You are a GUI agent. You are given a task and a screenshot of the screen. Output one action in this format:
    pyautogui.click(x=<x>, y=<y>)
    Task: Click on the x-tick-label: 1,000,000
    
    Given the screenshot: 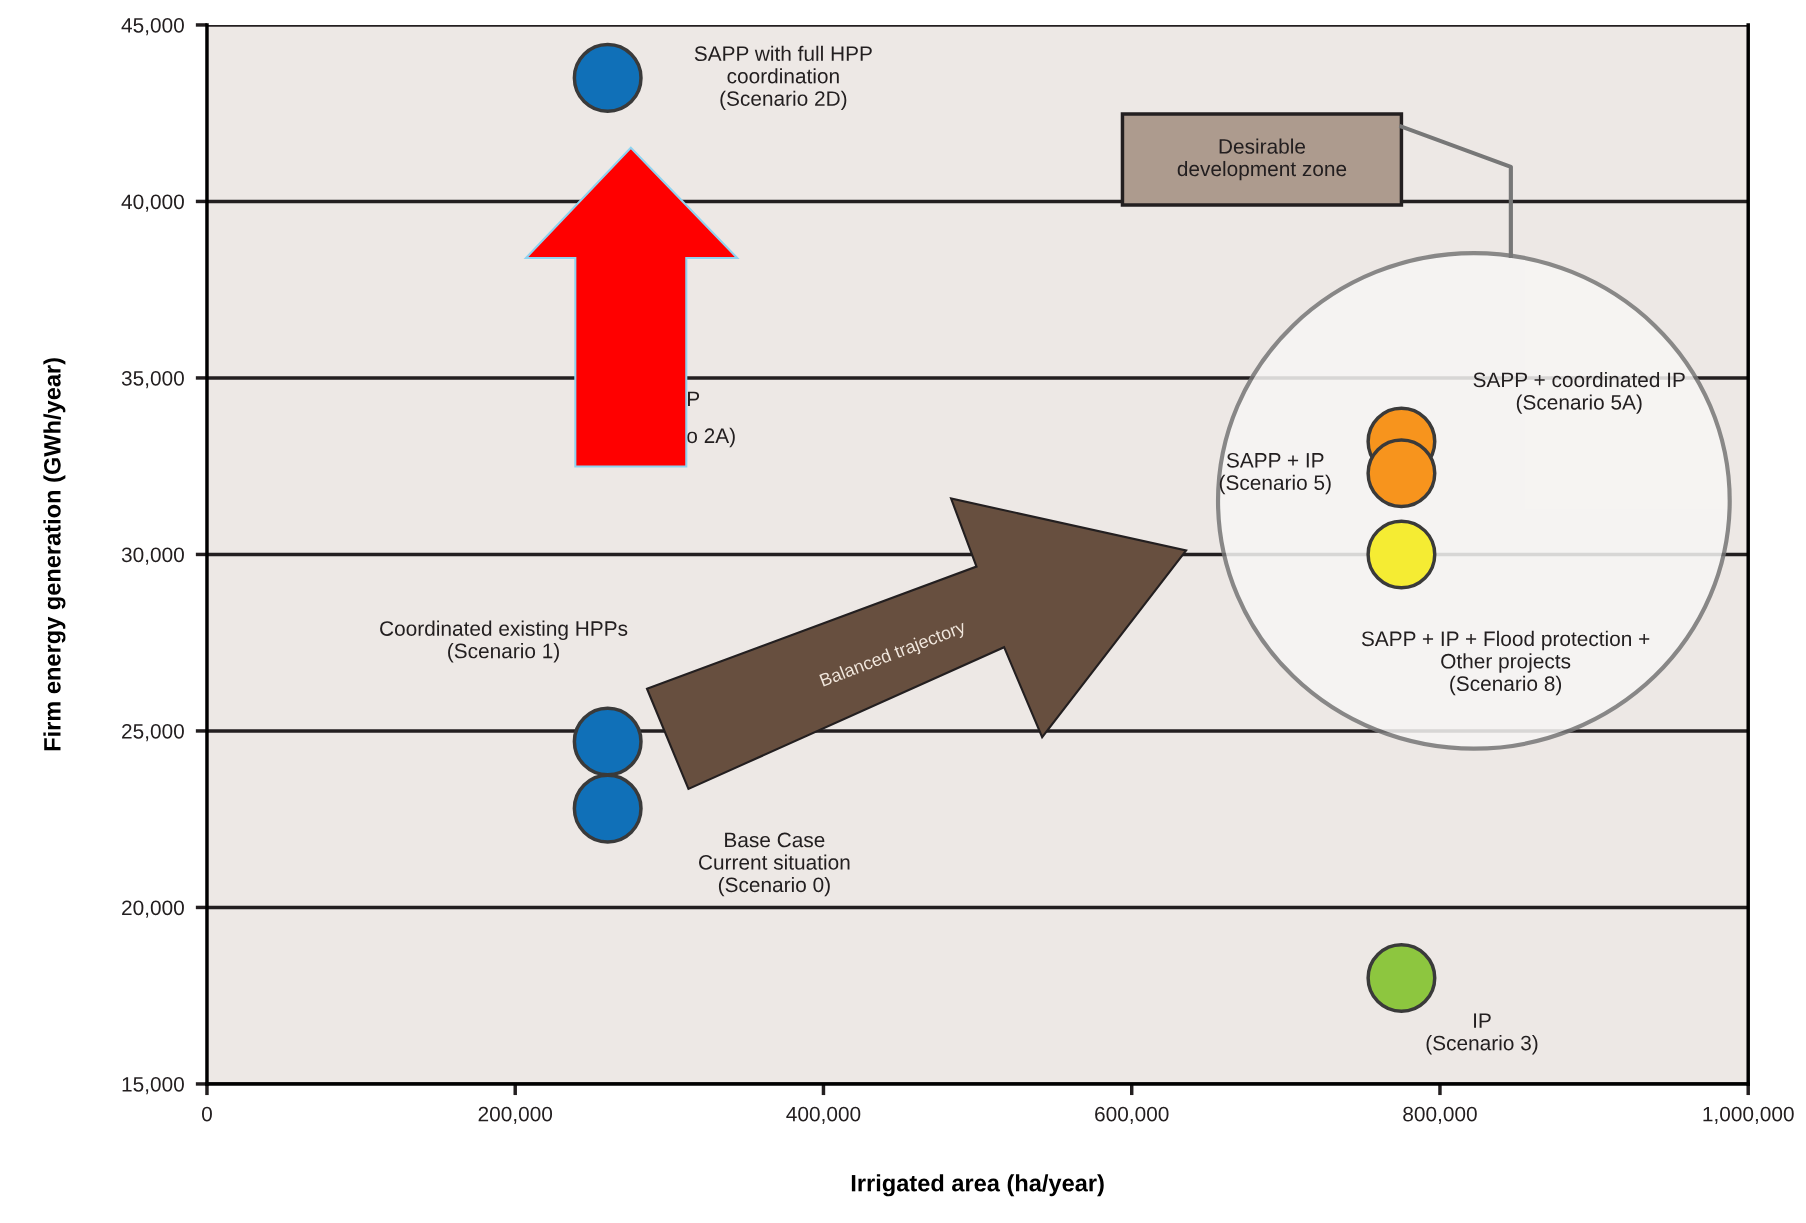 What is the action you would take?
    pyautogui.click(x=1748, y=1115)
    